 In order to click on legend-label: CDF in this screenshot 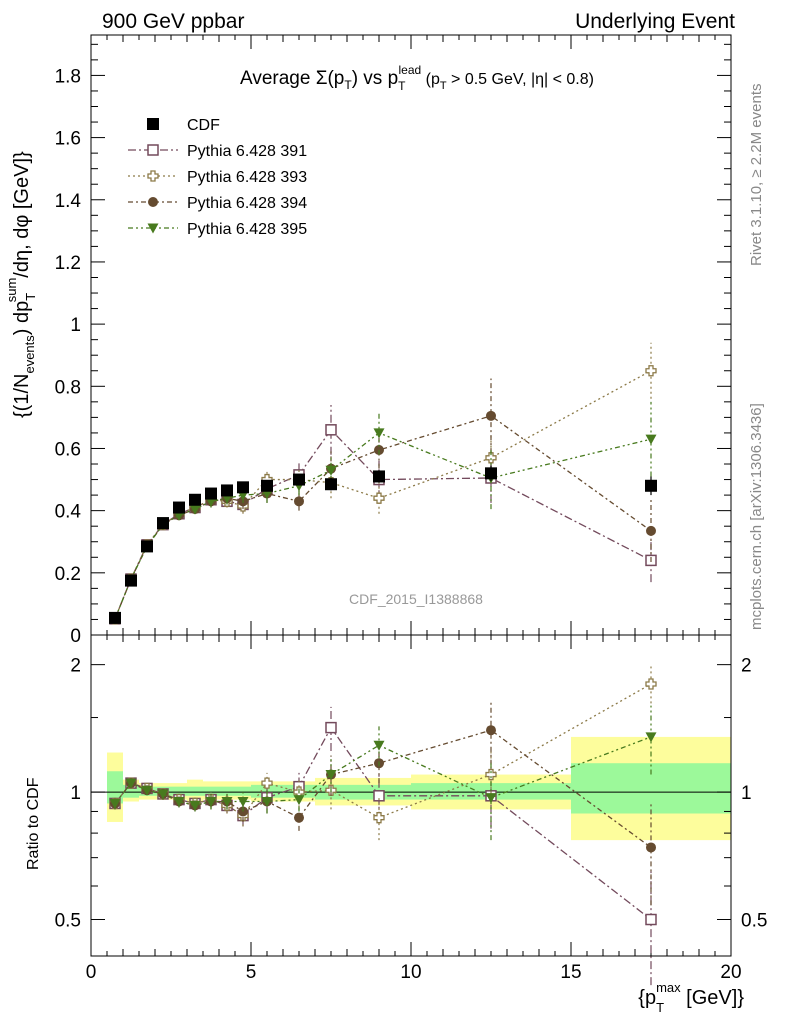, I will do `click(203, 125)`.